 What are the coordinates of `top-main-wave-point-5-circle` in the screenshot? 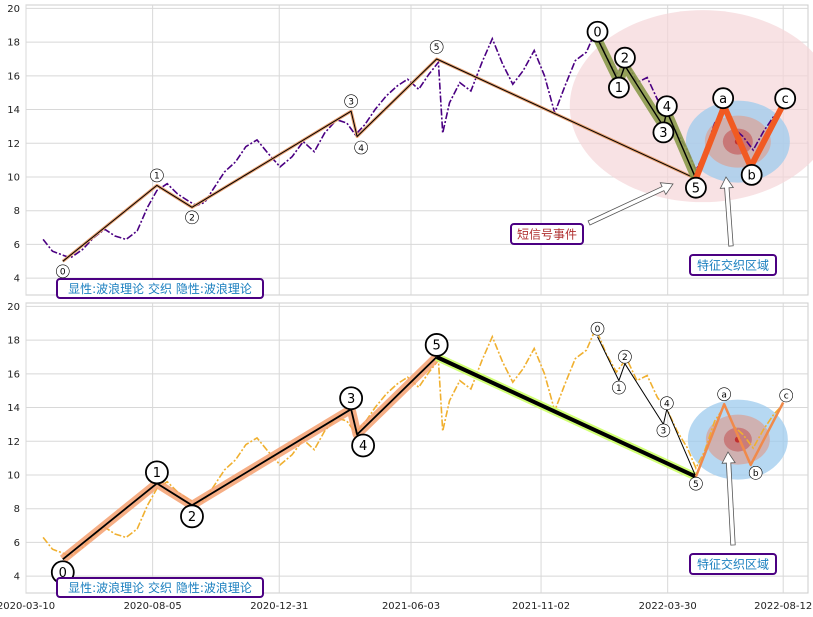 It's located at (436, 47).